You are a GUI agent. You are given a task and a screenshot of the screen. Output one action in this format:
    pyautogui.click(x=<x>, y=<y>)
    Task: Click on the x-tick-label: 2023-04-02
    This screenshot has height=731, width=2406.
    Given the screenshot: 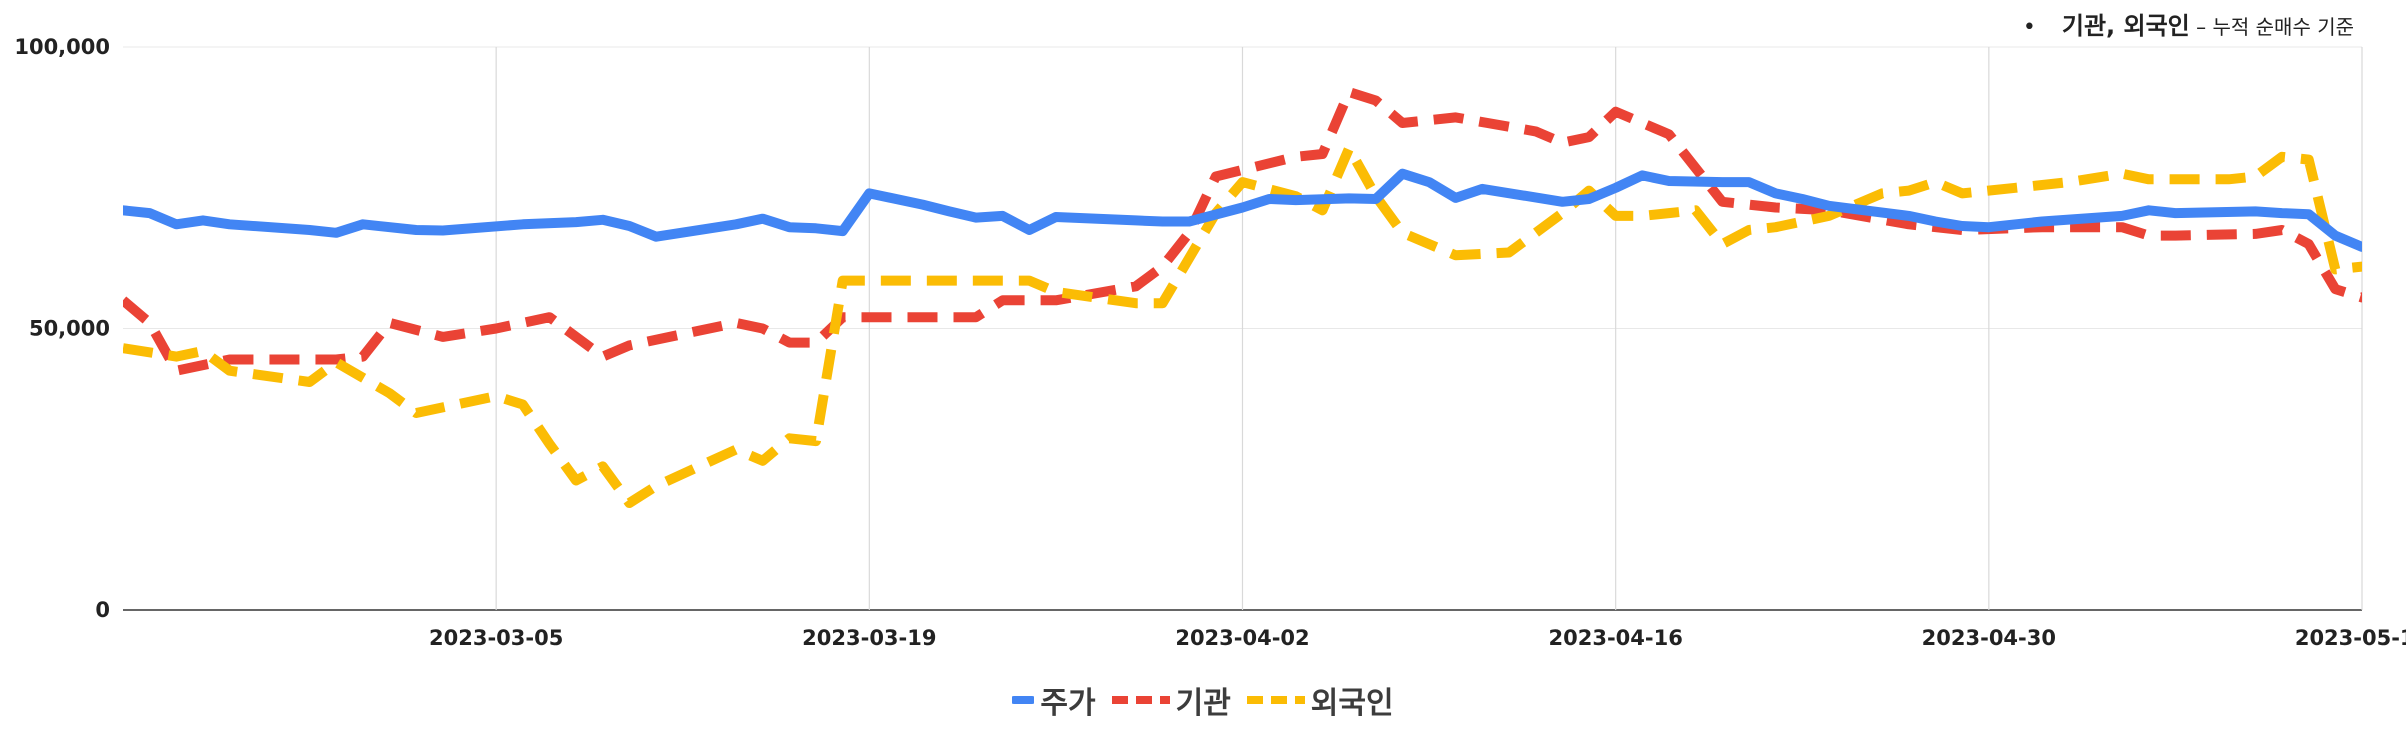 What is the action you would take?
    pyautogui.click(x=1242, y=638)
    